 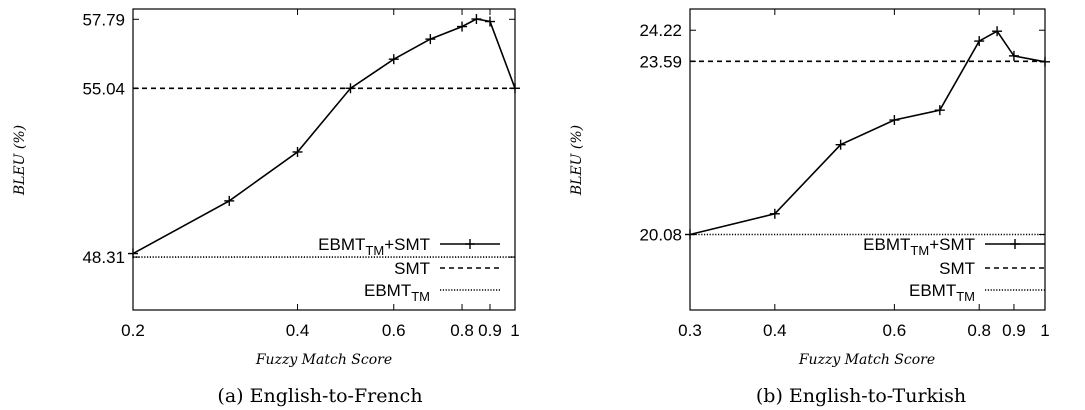 What do you see at coordinates (660, 61) in the screenshot?
I see `y-tick-label: 23.59` at bounding box center [660, 61].